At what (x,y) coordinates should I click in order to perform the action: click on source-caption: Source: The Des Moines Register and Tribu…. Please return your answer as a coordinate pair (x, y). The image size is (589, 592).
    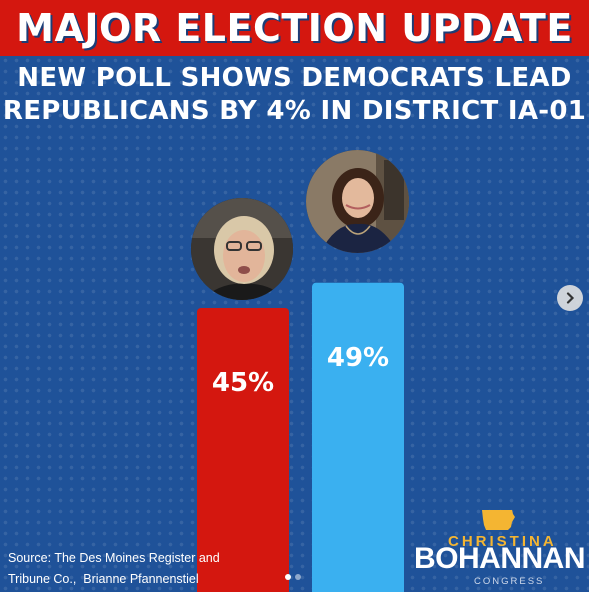
    Looking at the image, I should click on (114, 569).